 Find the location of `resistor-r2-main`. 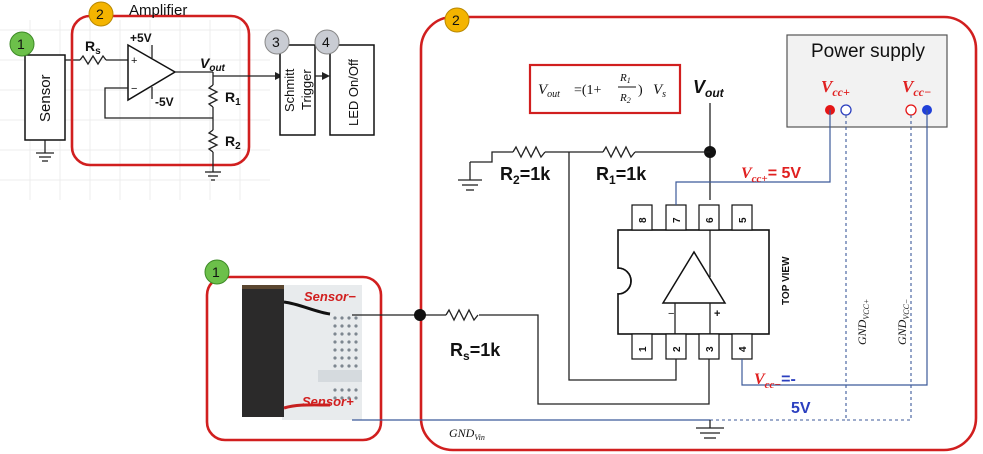

resistor-r2-main is located at coordinates (529, 152).